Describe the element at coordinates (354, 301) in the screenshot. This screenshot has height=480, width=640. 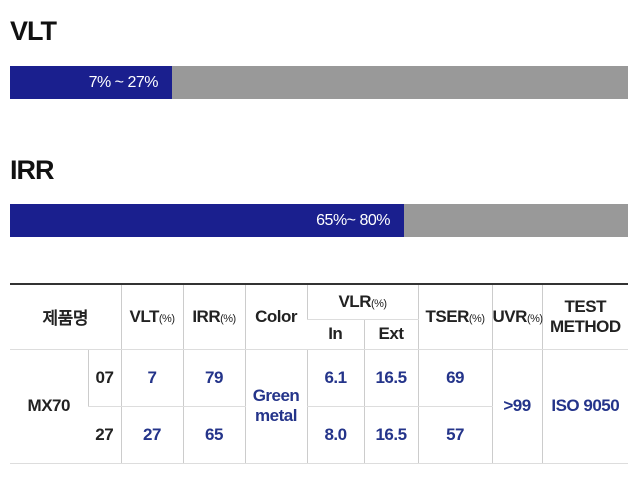
I see `header-text: VLR` at that location.